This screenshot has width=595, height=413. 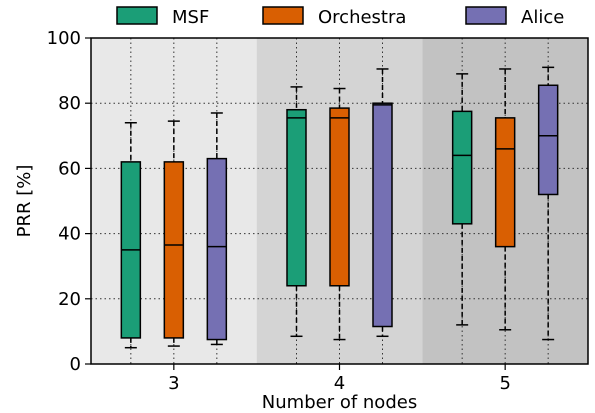 I want to click on legend-label: Orchestra, so click(x=362, y=17).